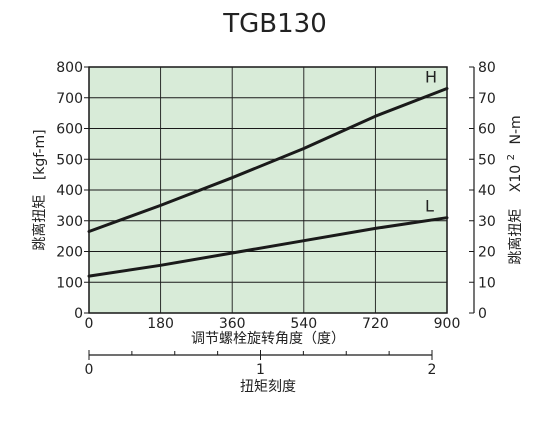 This screenshot has width=560, height=424. I want to click on secondary-axis-label: 扭矩刻度, so click(268, 387).